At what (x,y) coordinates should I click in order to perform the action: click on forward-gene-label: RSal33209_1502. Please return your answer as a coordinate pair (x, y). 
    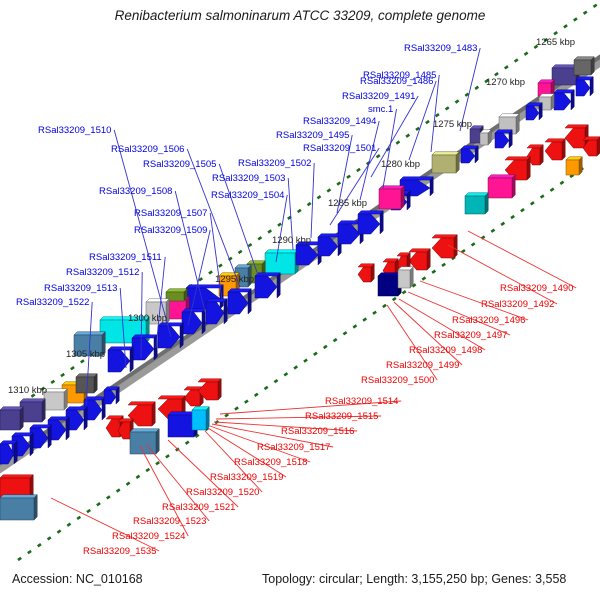
    Looking at the image, I should click on (274, 163).